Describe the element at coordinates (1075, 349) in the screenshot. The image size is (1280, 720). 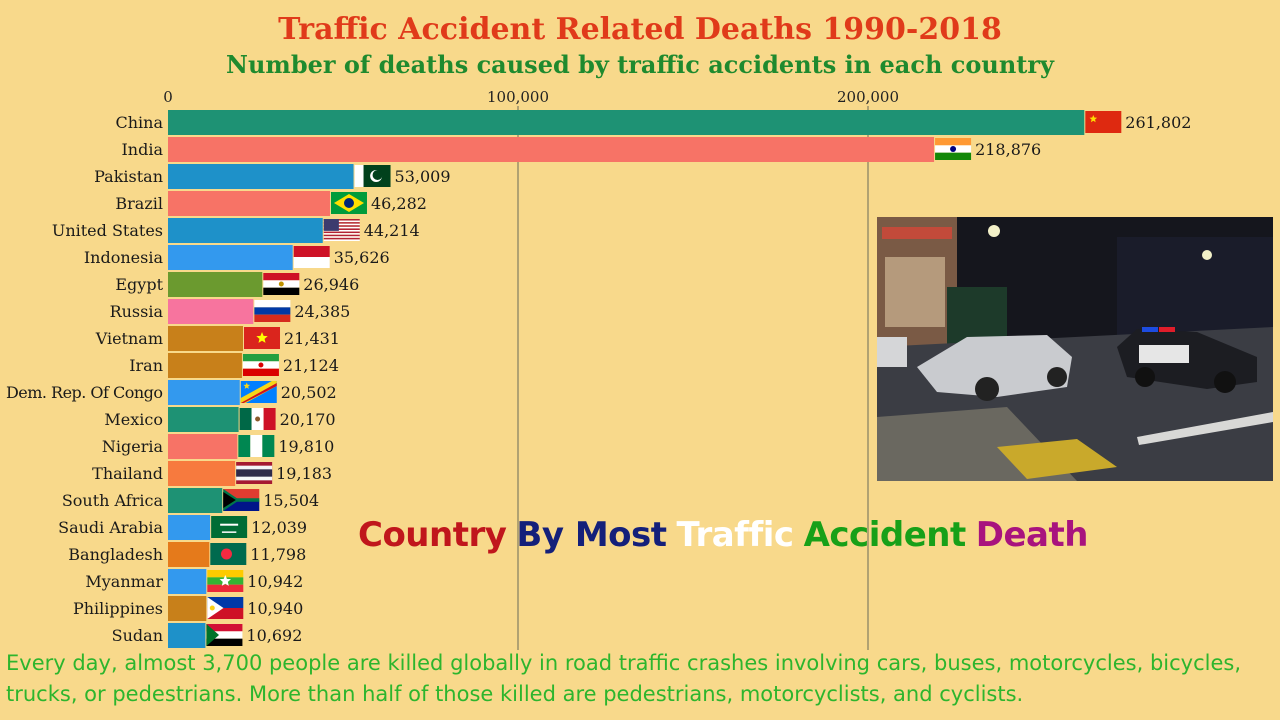
I see `car-crash-photo` at that location.